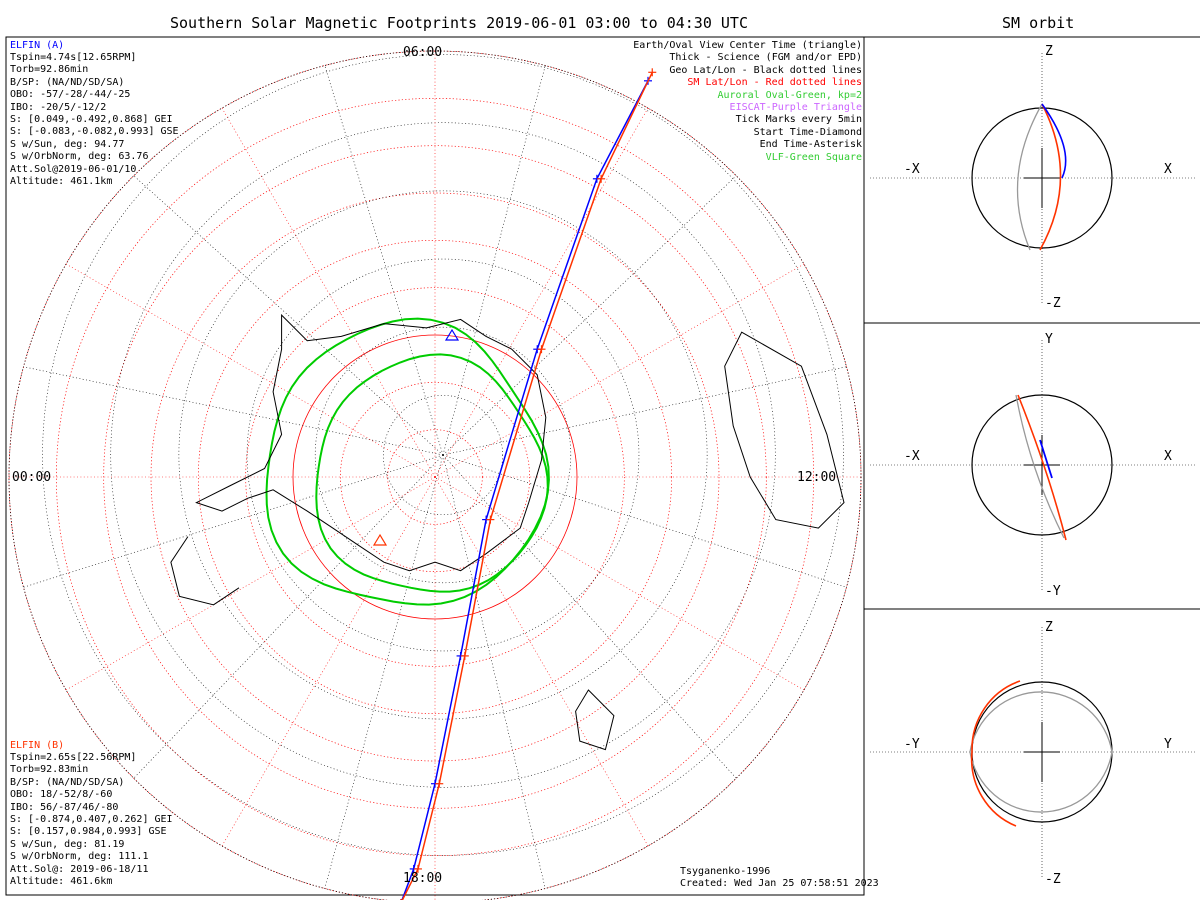  I want to click on elfin-b-line: S w/OrbNorm, deg: 111.1, so click(79, 857).